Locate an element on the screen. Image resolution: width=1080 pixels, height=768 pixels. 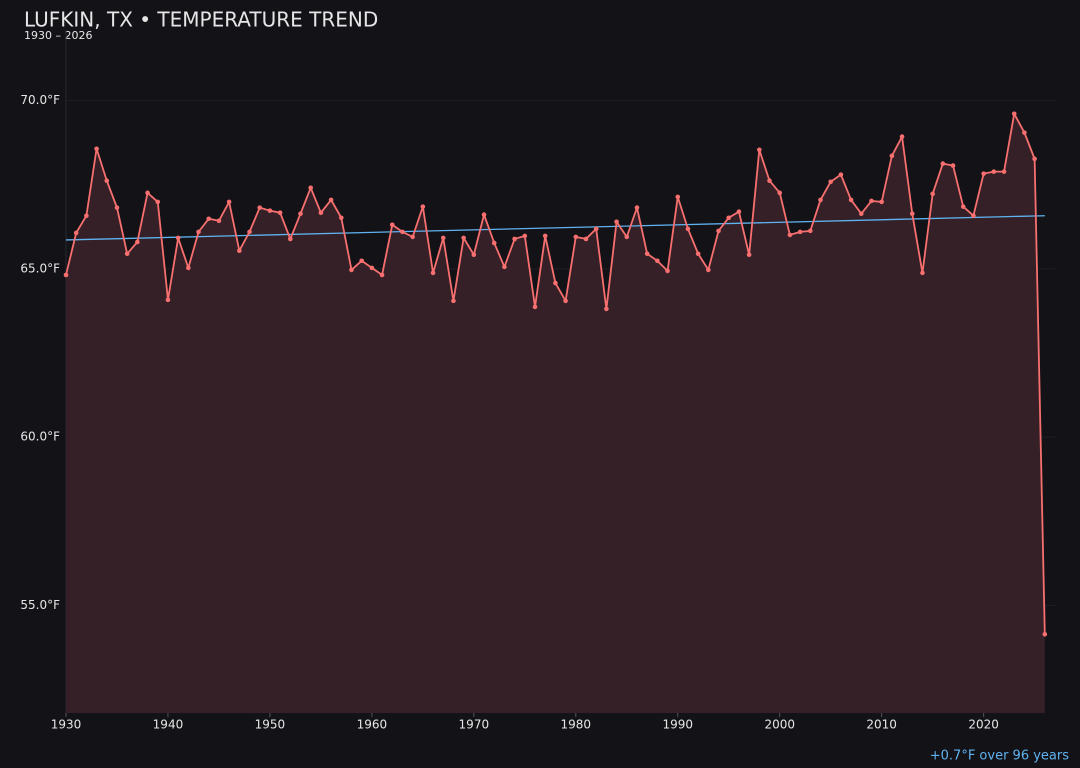
x-tick-label: 2000 is located at coordinates (779, 725).